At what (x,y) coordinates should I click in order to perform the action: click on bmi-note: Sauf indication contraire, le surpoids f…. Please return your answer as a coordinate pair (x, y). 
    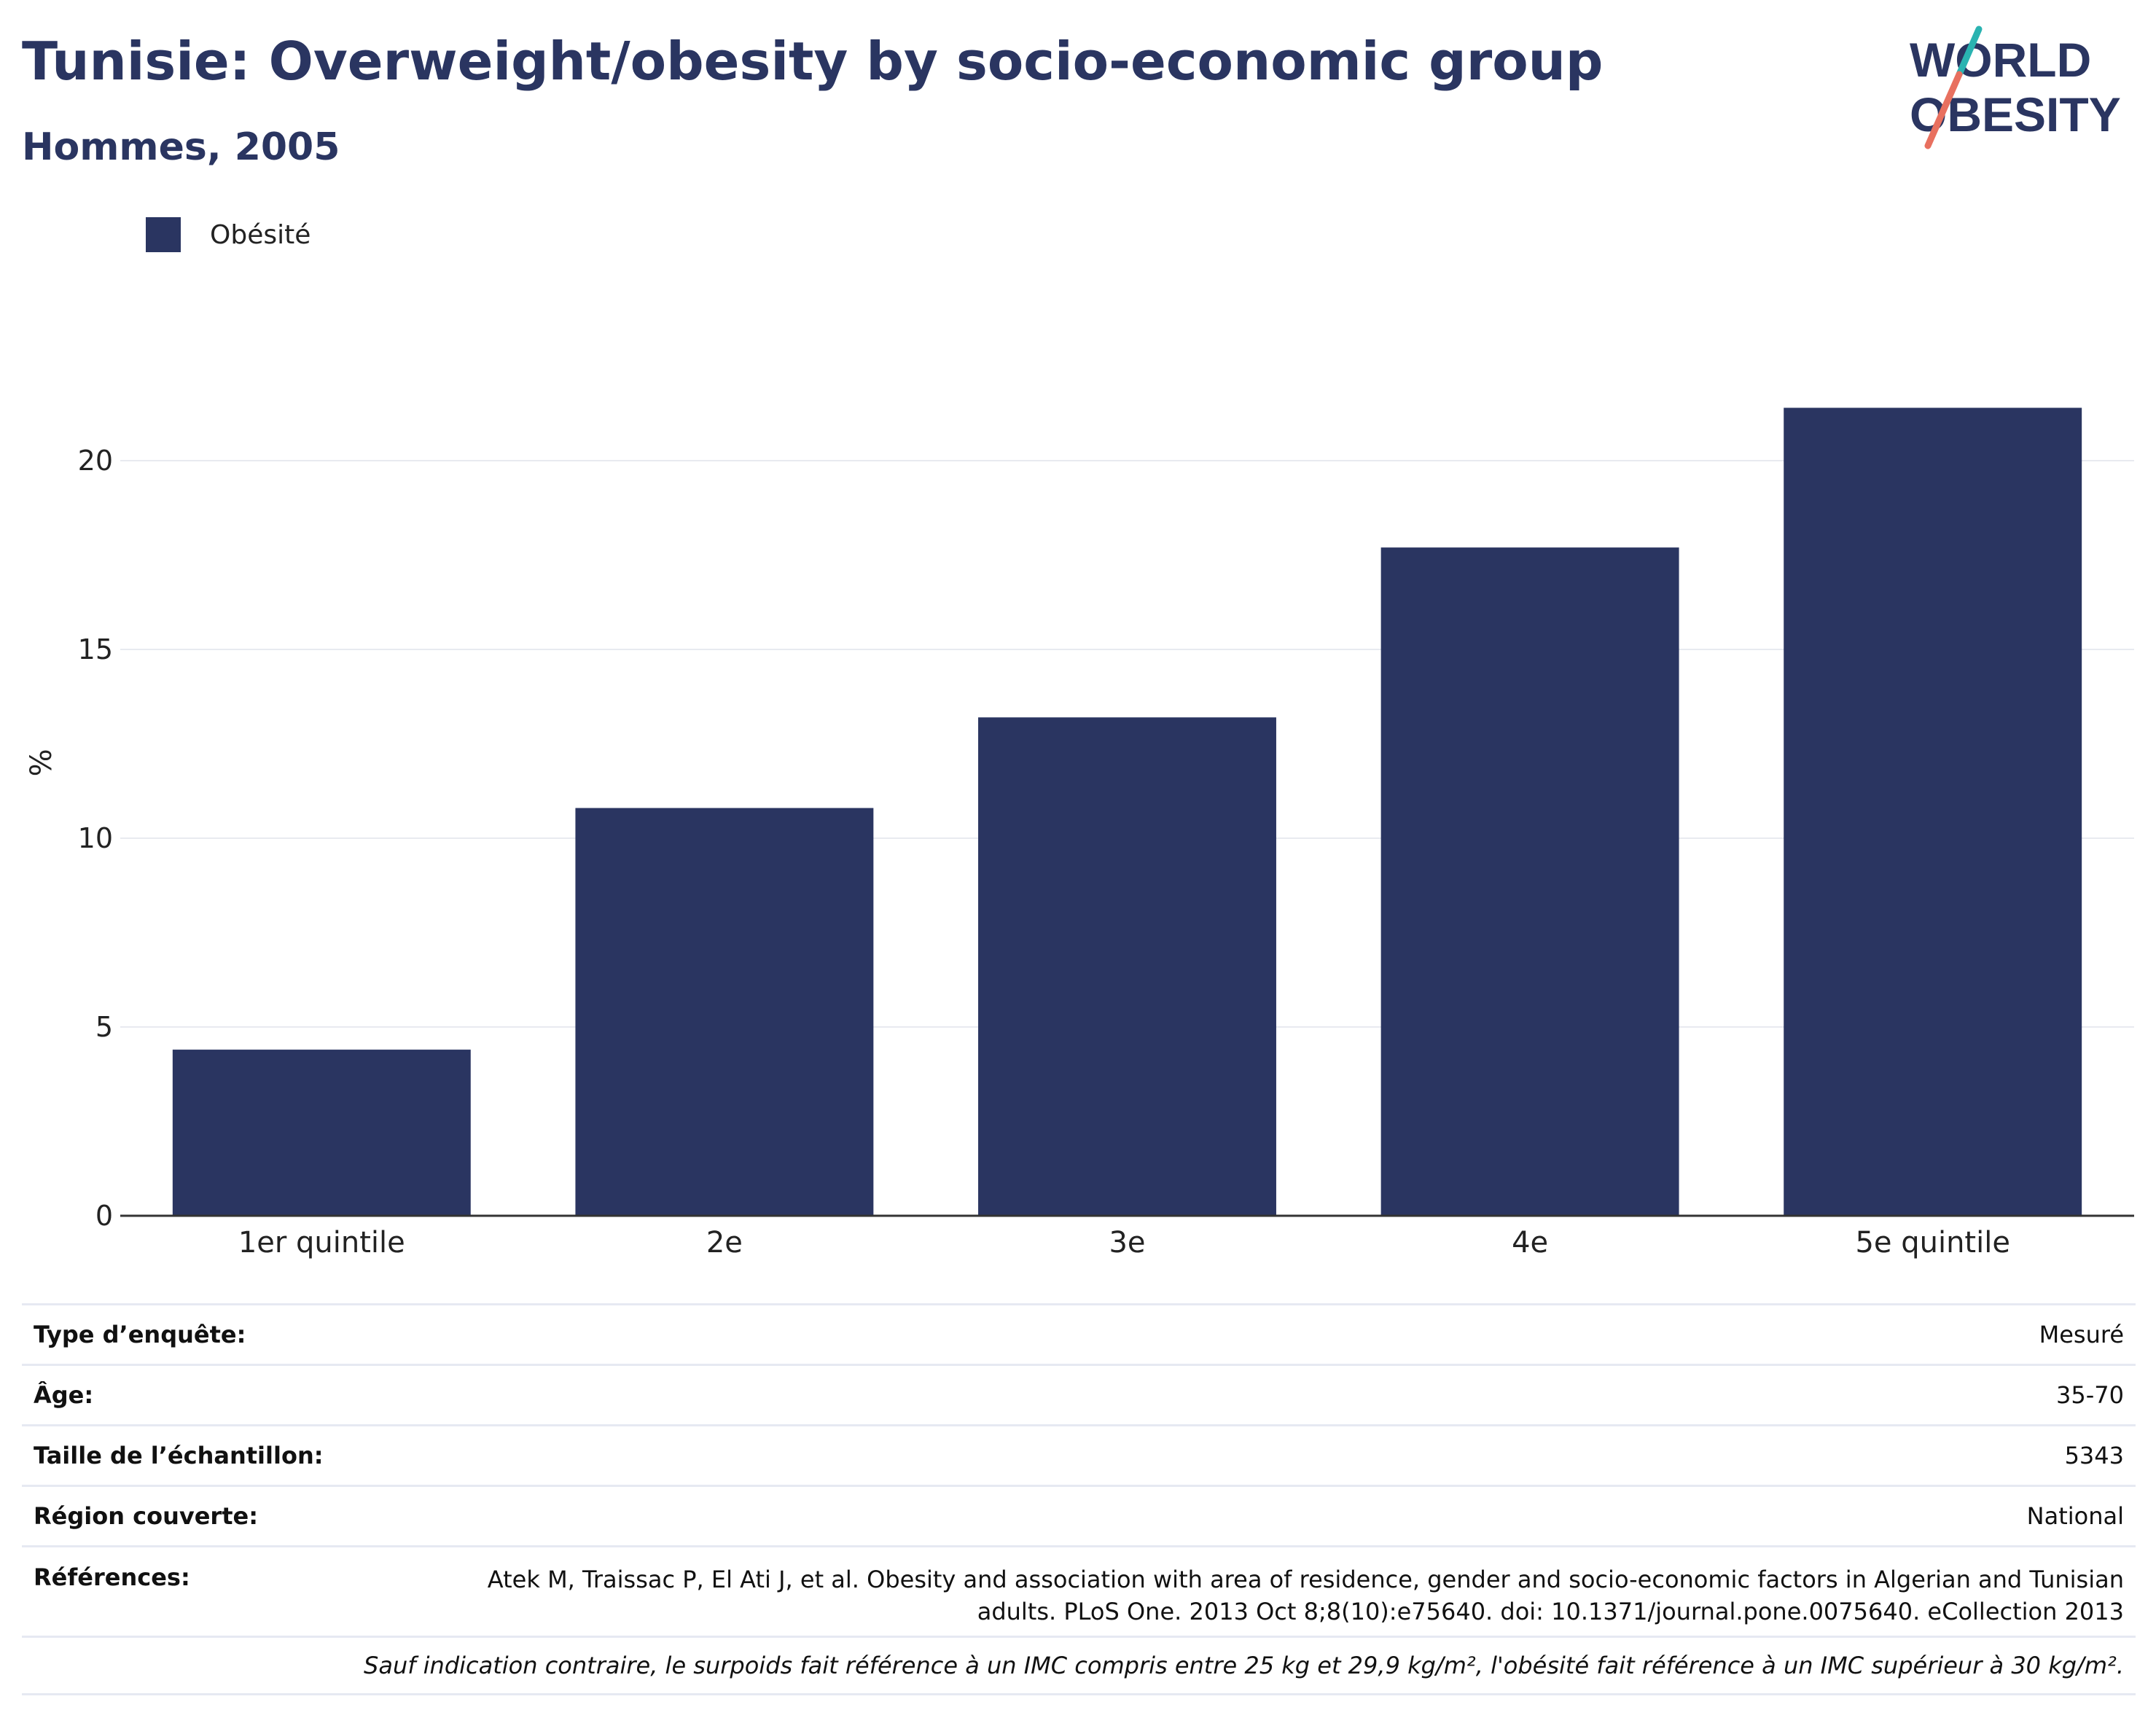
    Looking at the image, I should click on (1244, 1665).